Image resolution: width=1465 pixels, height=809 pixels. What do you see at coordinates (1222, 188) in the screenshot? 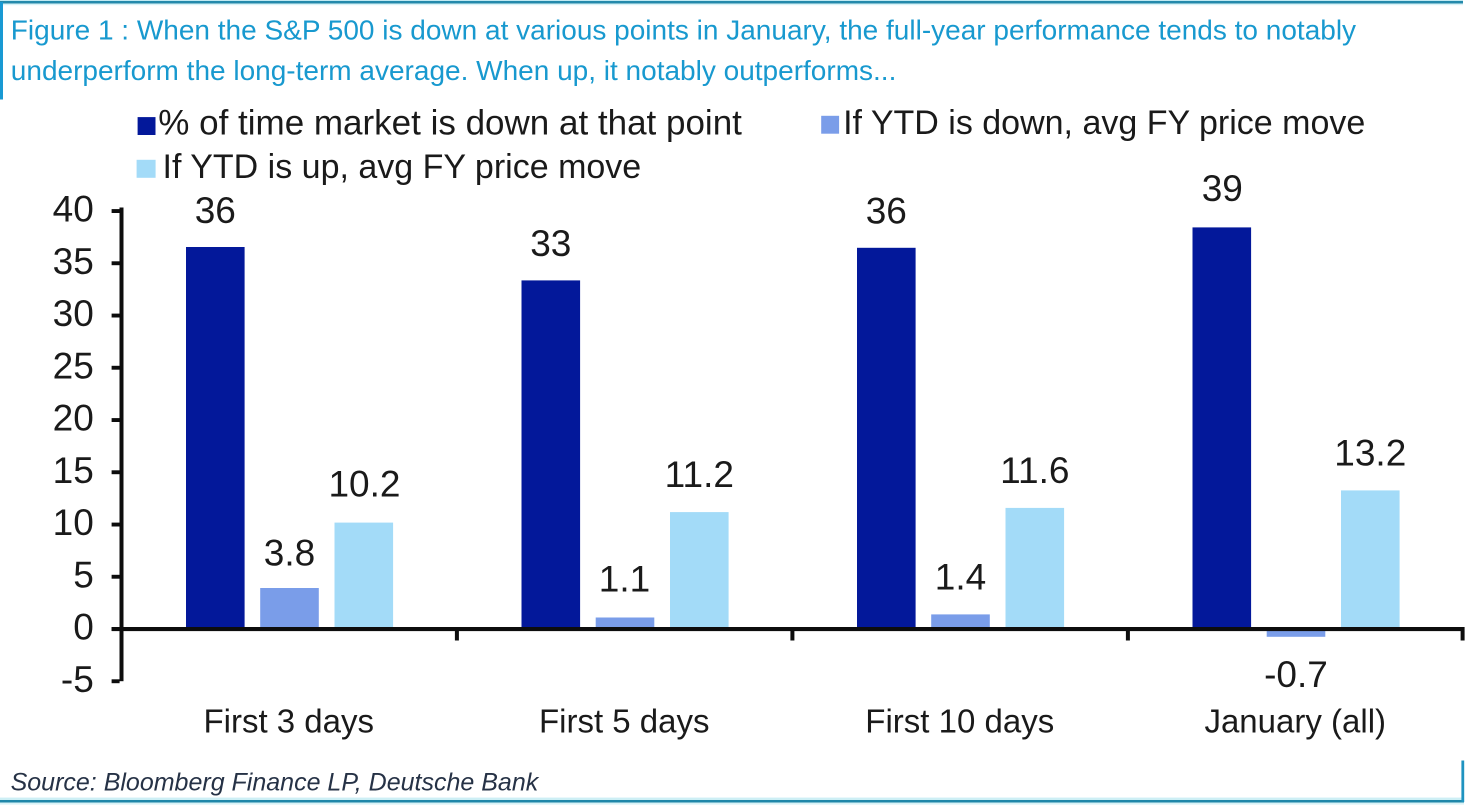
I see `svg-text: 39` at bounding box center [1222, 188].